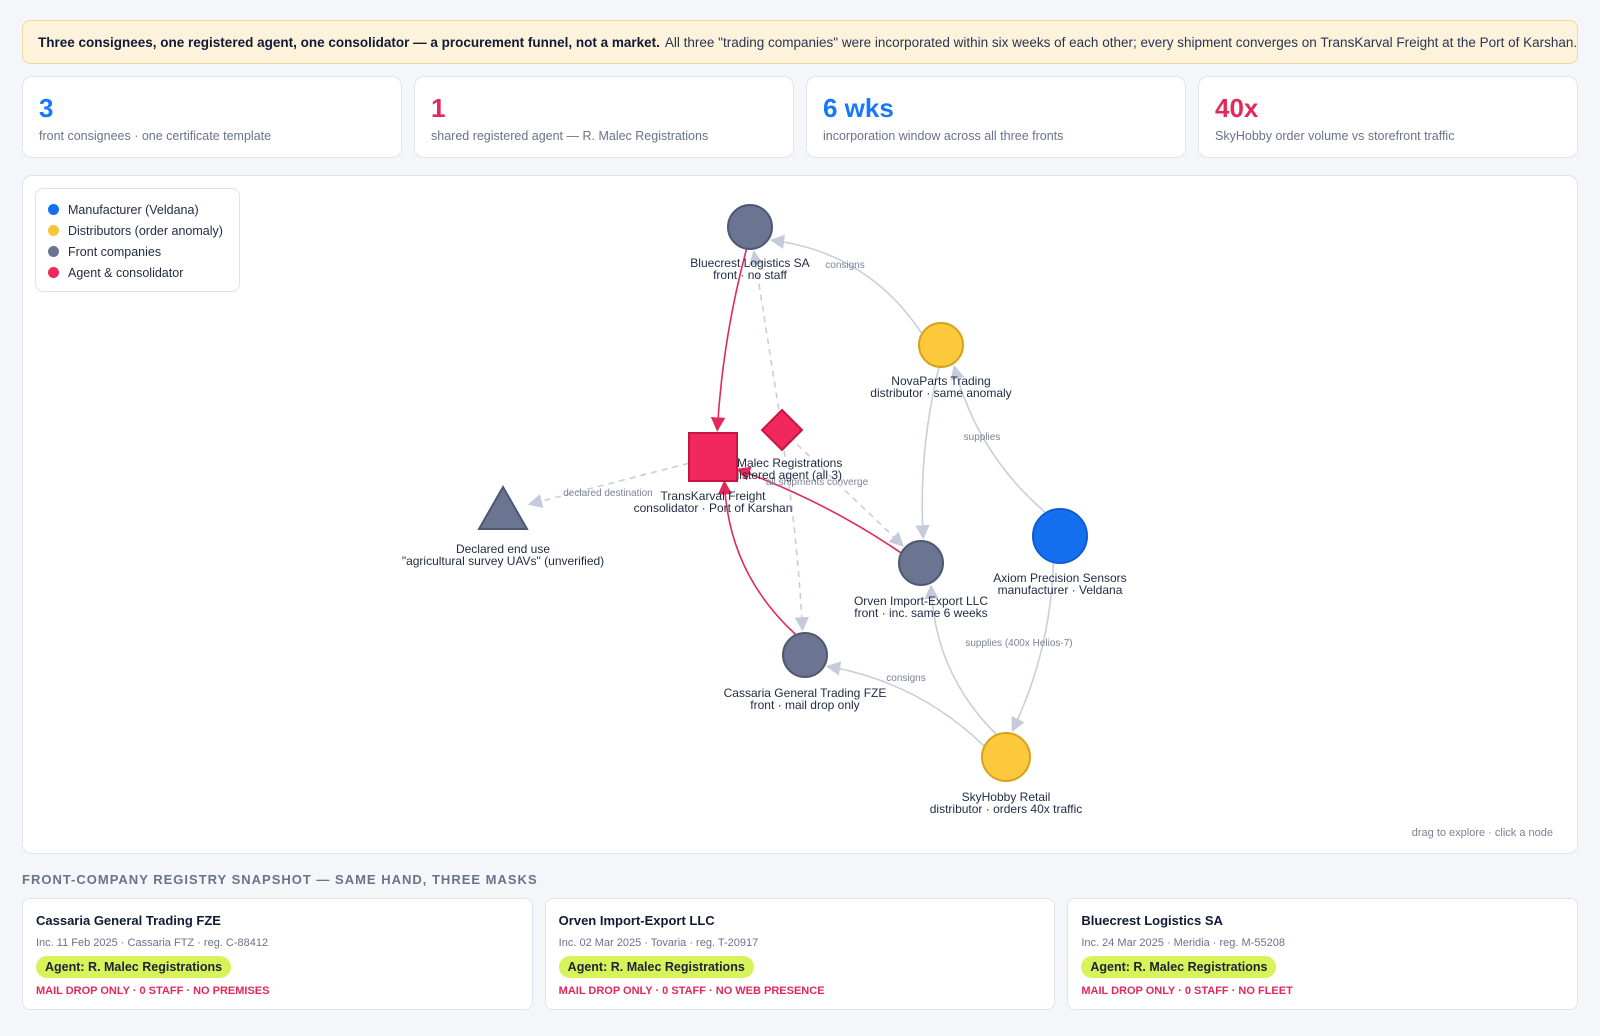 This screenshot has width=1600, height=1036. I want to click on edge-novaparts-to-orven, so click(927, 453).